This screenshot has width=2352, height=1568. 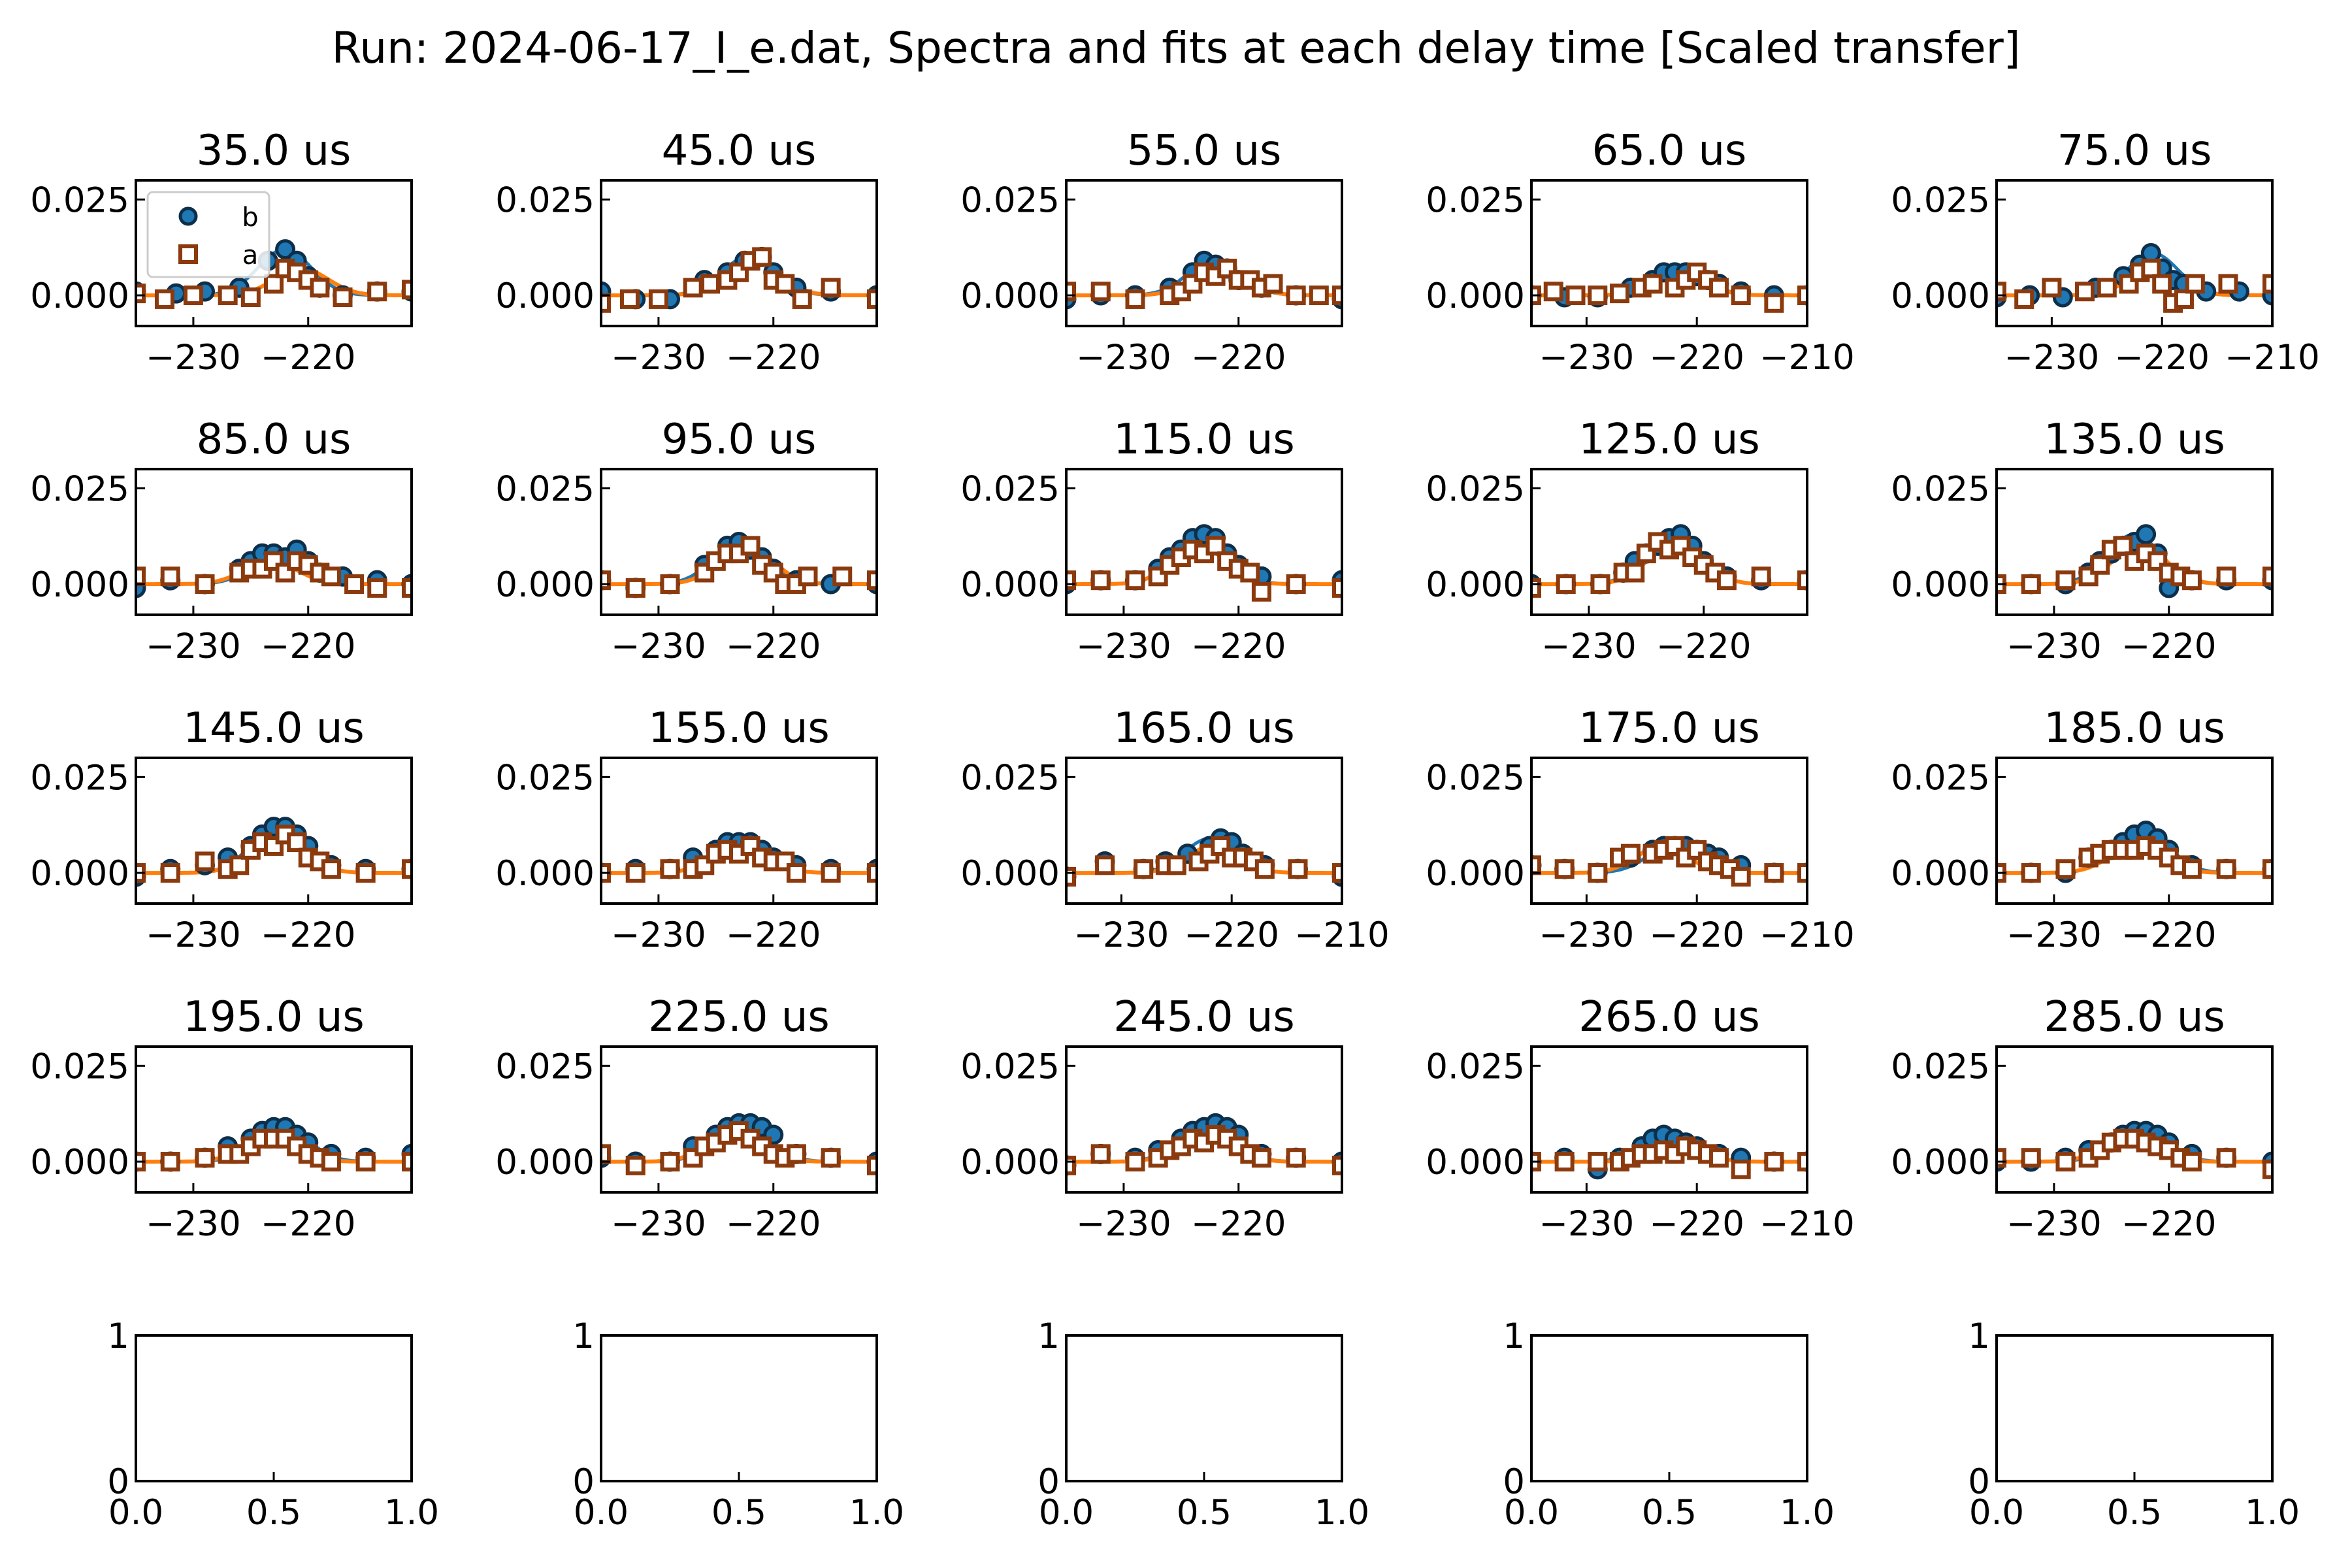 What do you see at coordinates (1048, 1336) in the screenshot?
I see `y-tick-label: 1` at bounding box center [1048, 1336].